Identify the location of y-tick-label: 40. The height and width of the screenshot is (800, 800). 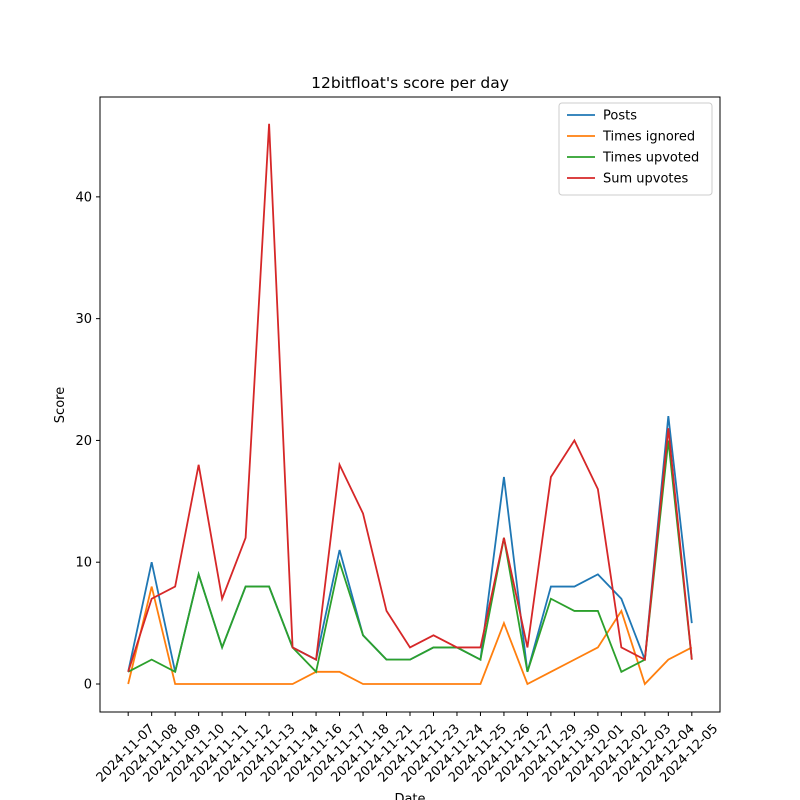
(83, 197).